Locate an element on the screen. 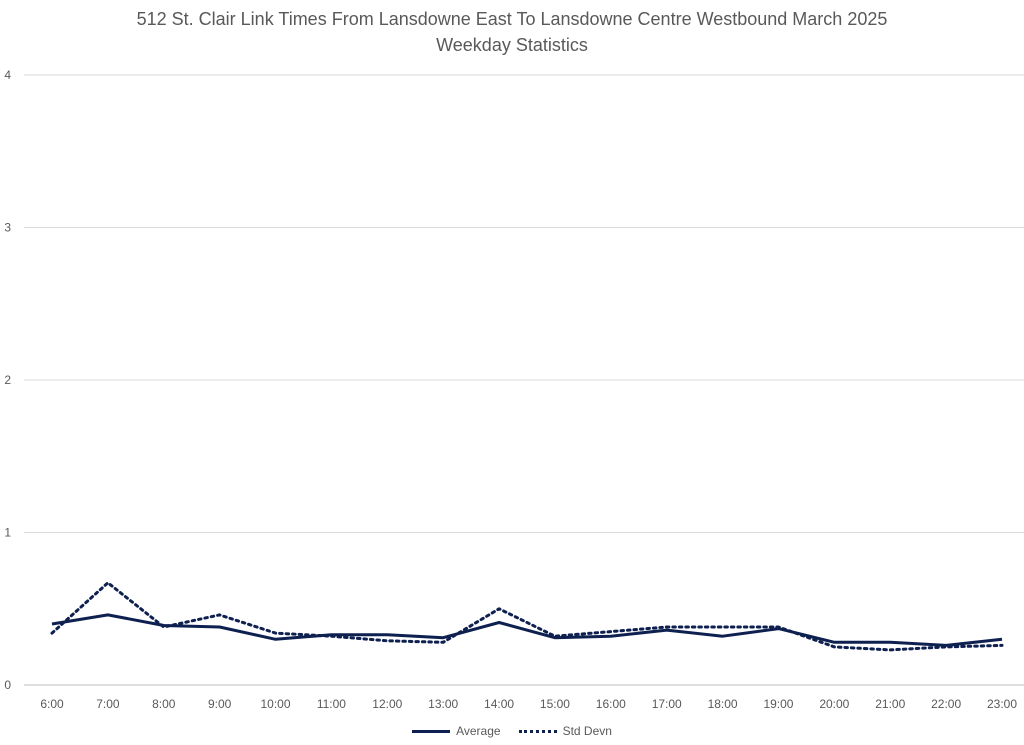 This screenshot has width=1024, height=745. x-tick-label: 13:00 is located at coordinates (443, 704).